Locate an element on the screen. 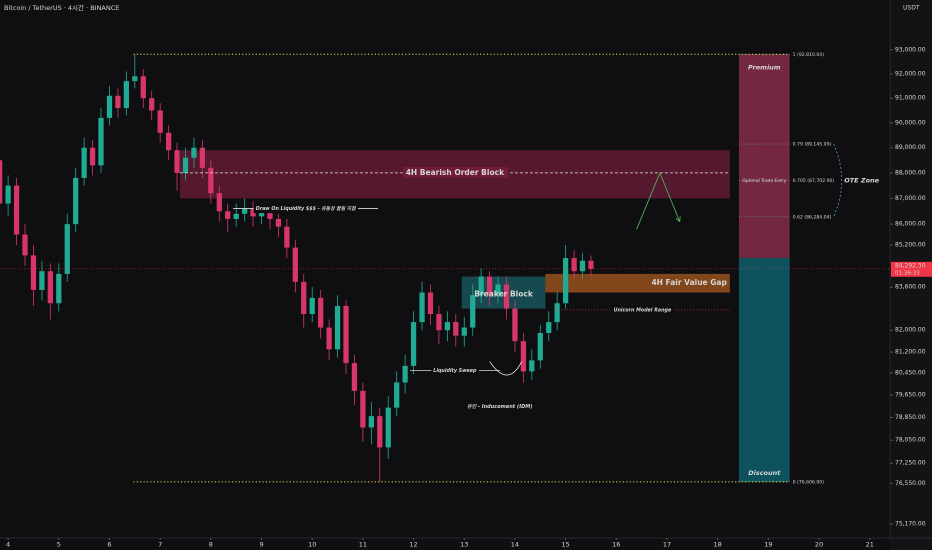  projection-arrowhead is located at coordinates (678, 219).